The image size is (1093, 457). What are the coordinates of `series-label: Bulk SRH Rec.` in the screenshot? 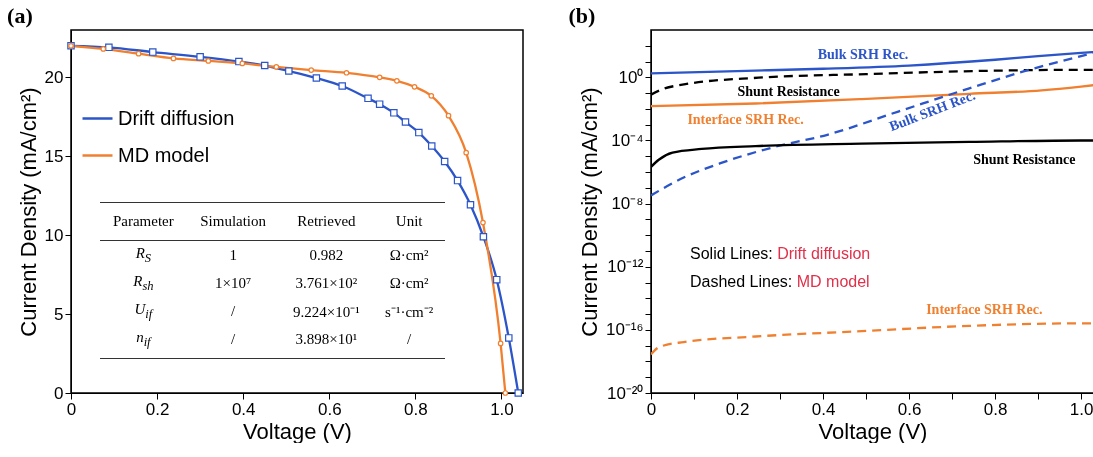 It's located at (863, 54).